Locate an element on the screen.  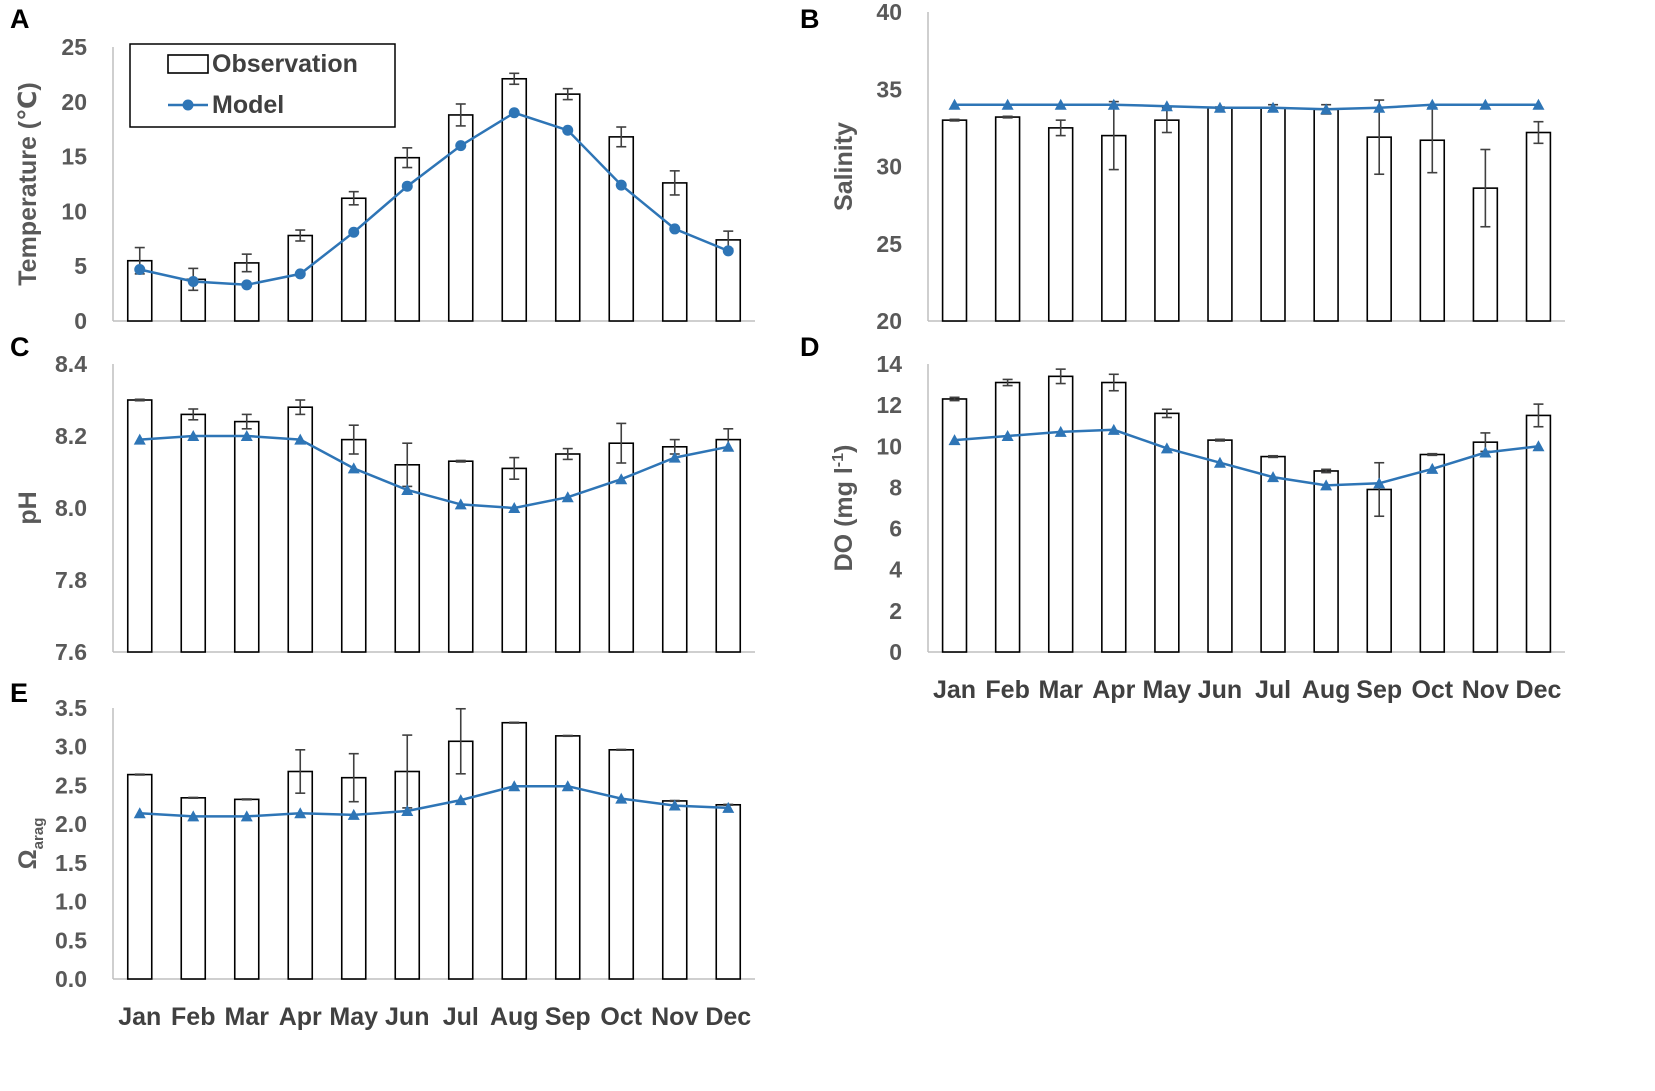
x-tick-label-e: May is located at coordinates (353, 1017).